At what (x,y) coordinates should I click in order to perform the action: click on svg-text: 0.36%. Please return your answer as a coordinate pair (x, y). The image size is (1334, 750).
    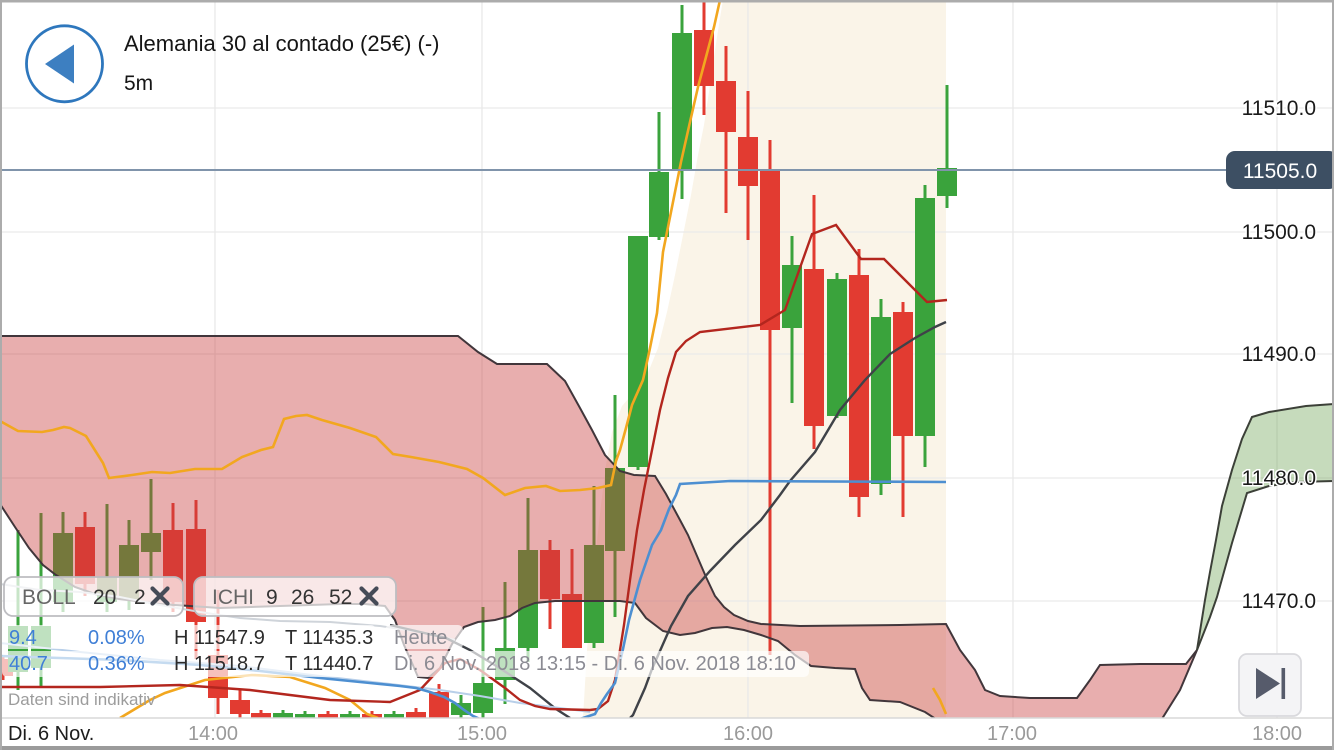
    Looking at the image, I should click on (116, 664).